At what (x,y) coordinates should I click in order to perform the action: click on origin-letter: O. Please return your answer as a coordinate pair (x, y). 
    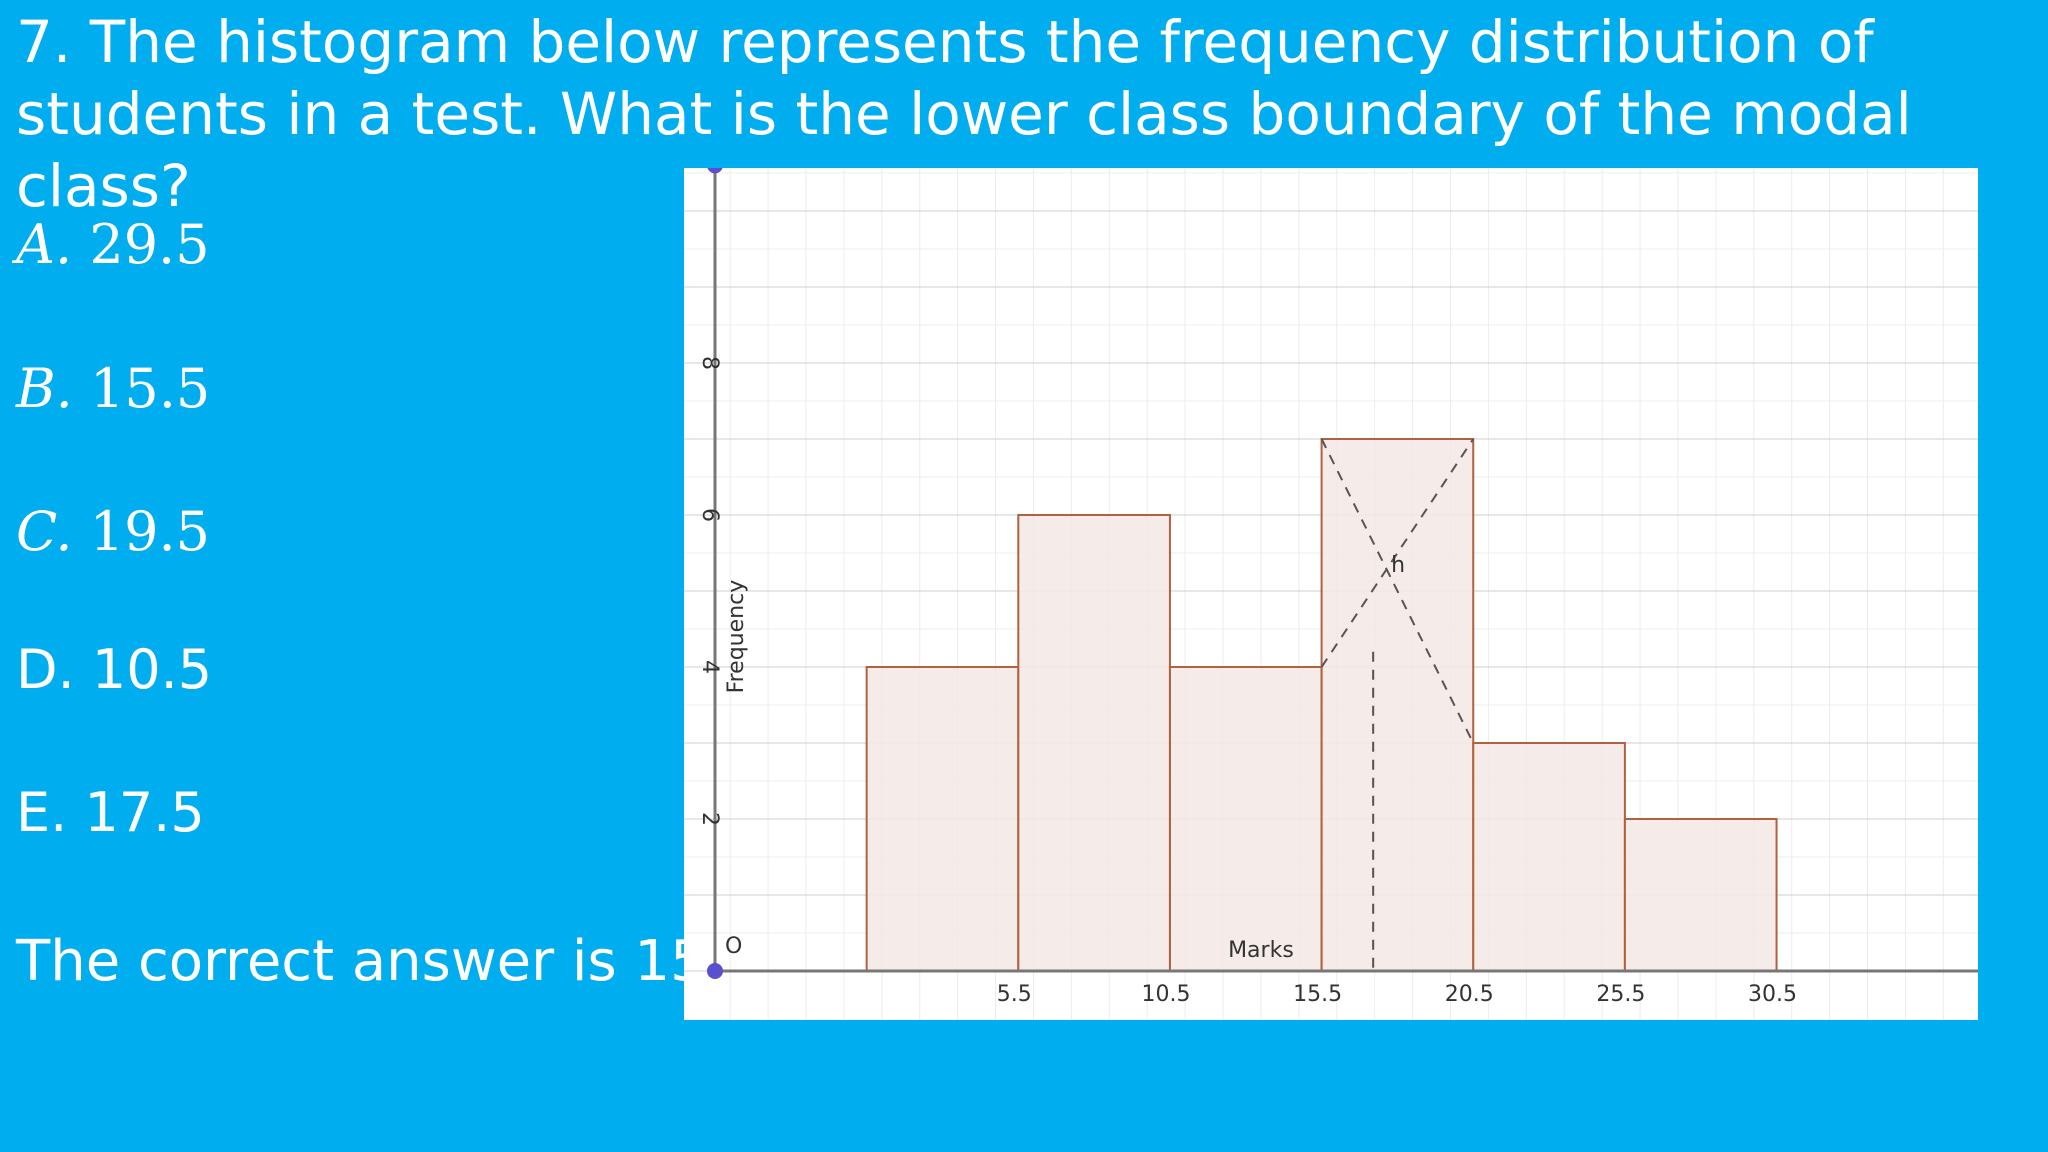
    Looking at the image, I should click on (733, 946).